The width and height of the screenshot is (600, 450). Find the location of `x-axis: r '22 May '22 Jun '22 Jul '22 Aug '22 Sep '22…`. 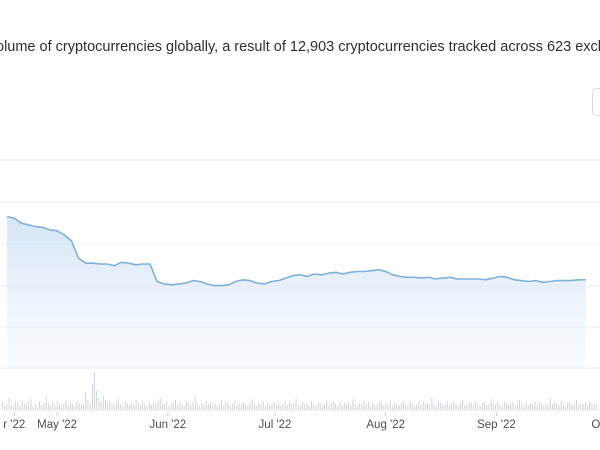

x-axis: r '22 May '22 Jun '22 Jul '22 Aug '22 Sep '22… is located at coordinates (301, 421).